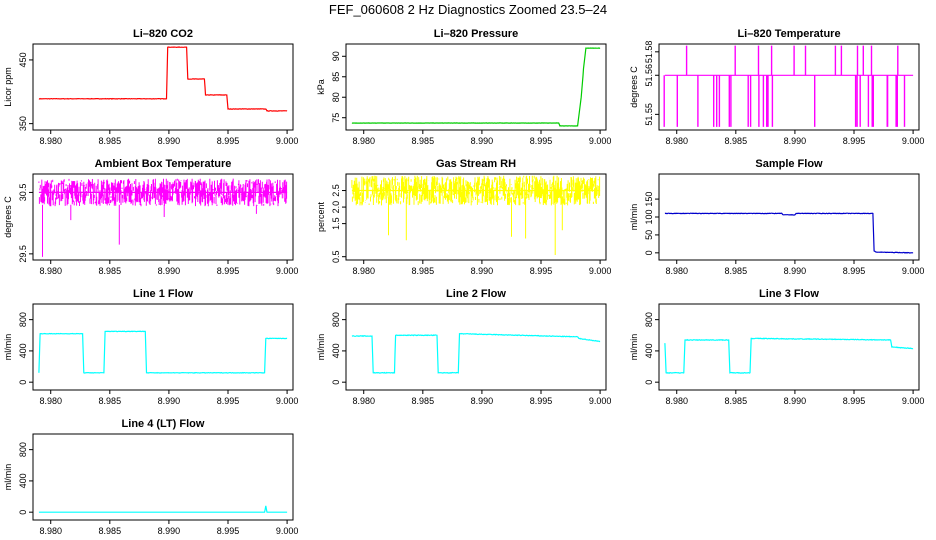 This screenshot has height=540, width=936. I want to click on y-tick-label: 29.5, so click(23, 254).